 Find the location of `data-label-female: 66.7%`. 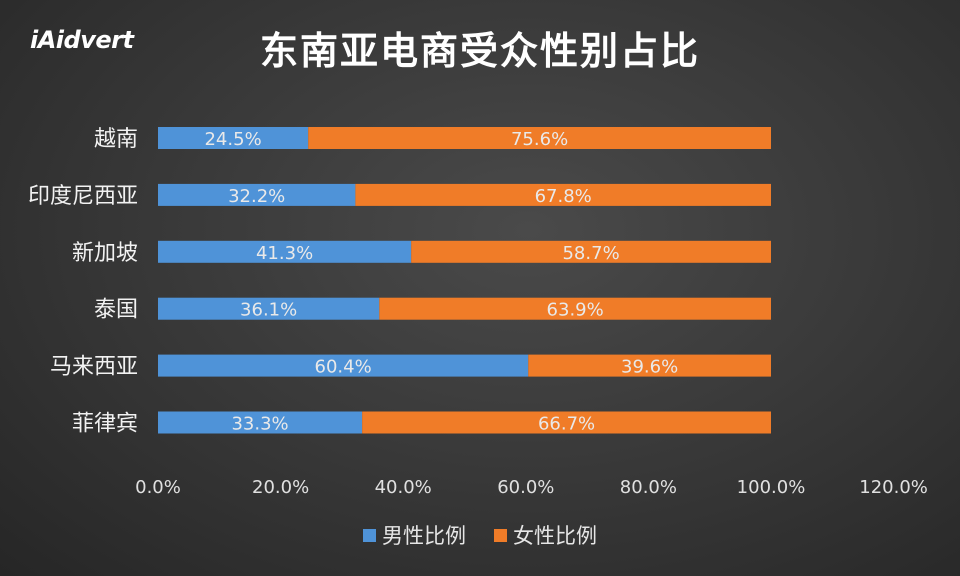

data-label-female: 66.7% is located at coordinates (566, 424).